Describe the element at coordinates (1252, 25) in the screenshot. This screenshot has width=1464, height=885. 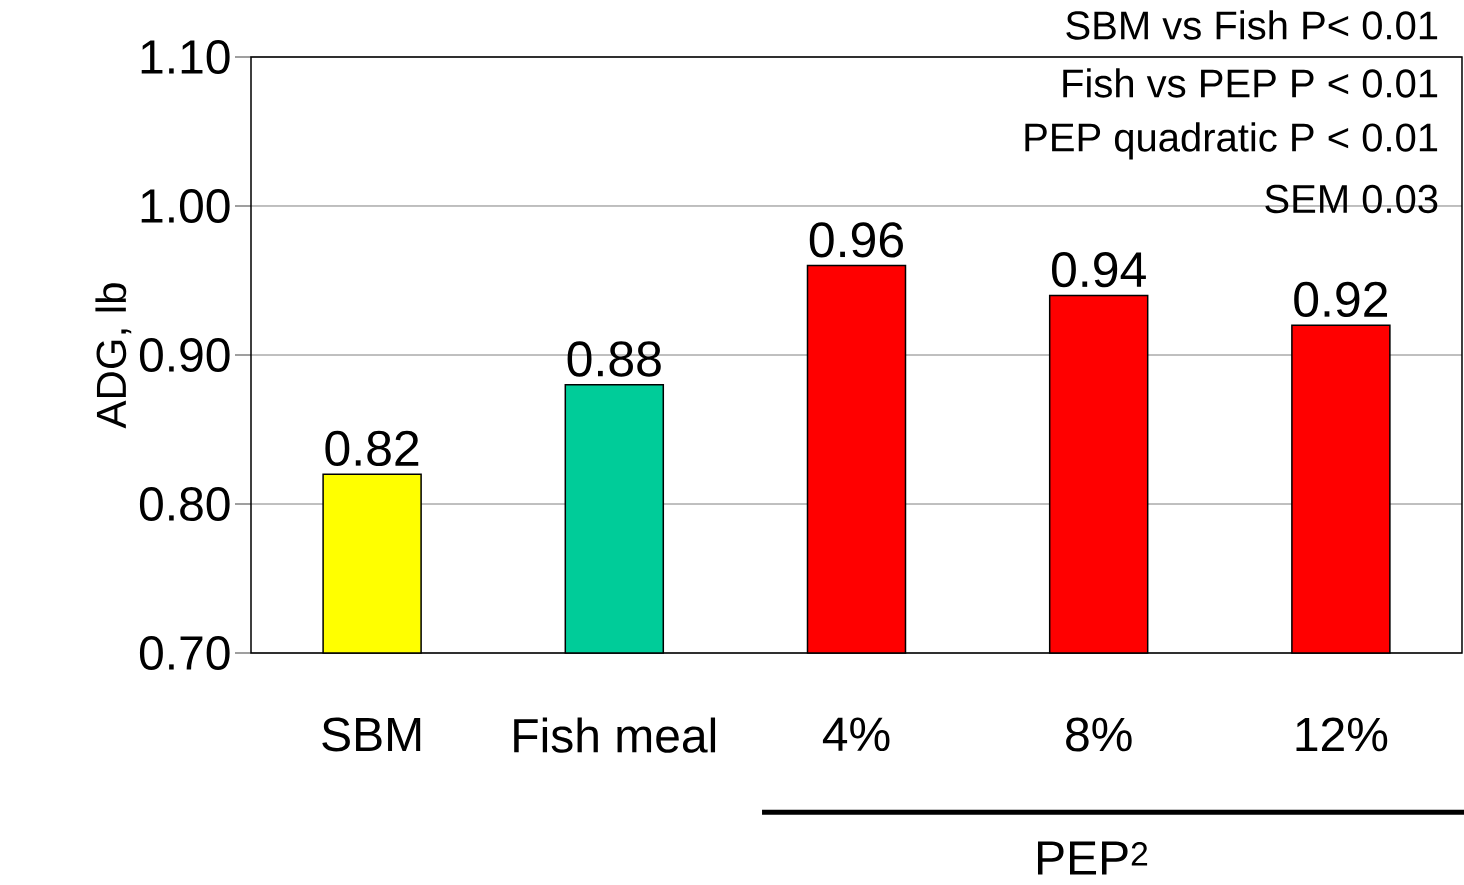
I see `text: SBM vs Fish P< 0.01` at that location.